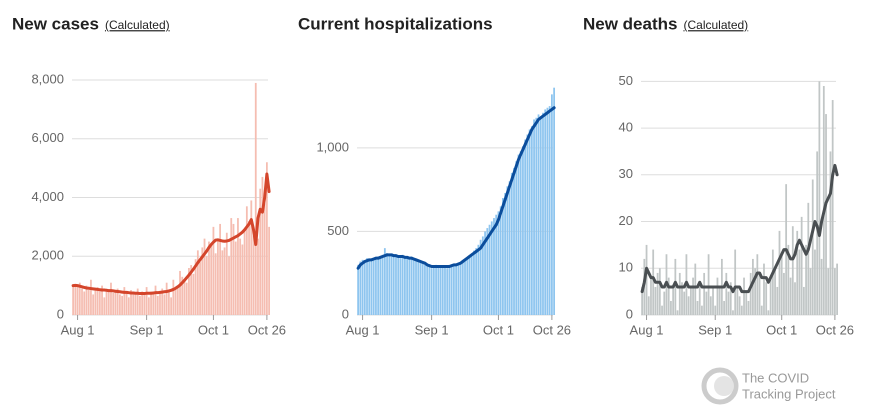 This screenshot has width=875, height=417. I want to click on x-tick-label: Aug 1, so click(78, 329).